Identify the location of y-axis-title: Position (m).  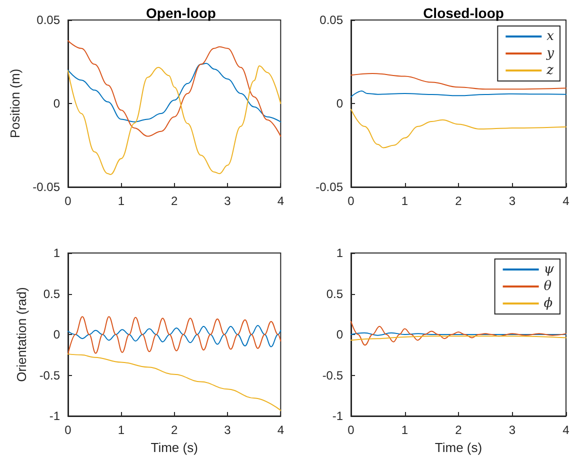
(15, 103).